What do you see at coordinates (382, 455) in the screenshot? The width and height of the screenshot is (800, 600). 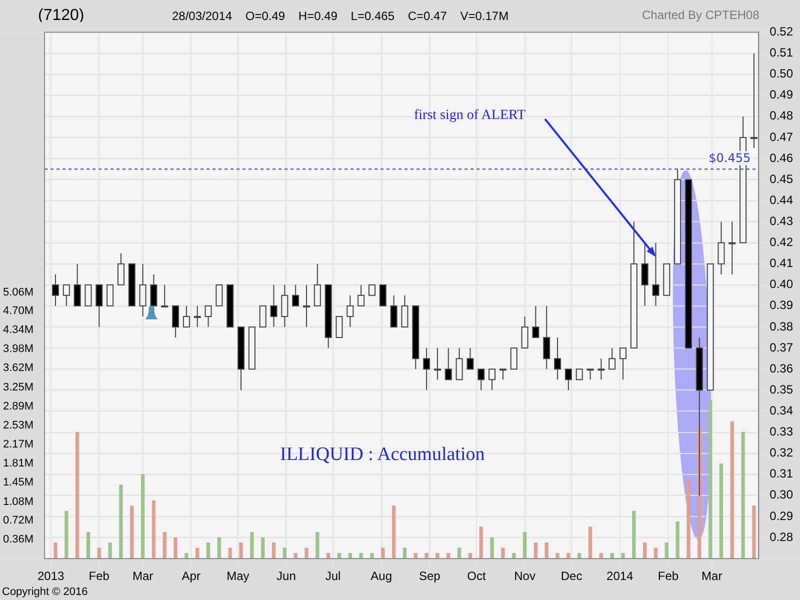 I see `annotation: ILLIQUID : Accumulation` at bounding box center [382, 455].